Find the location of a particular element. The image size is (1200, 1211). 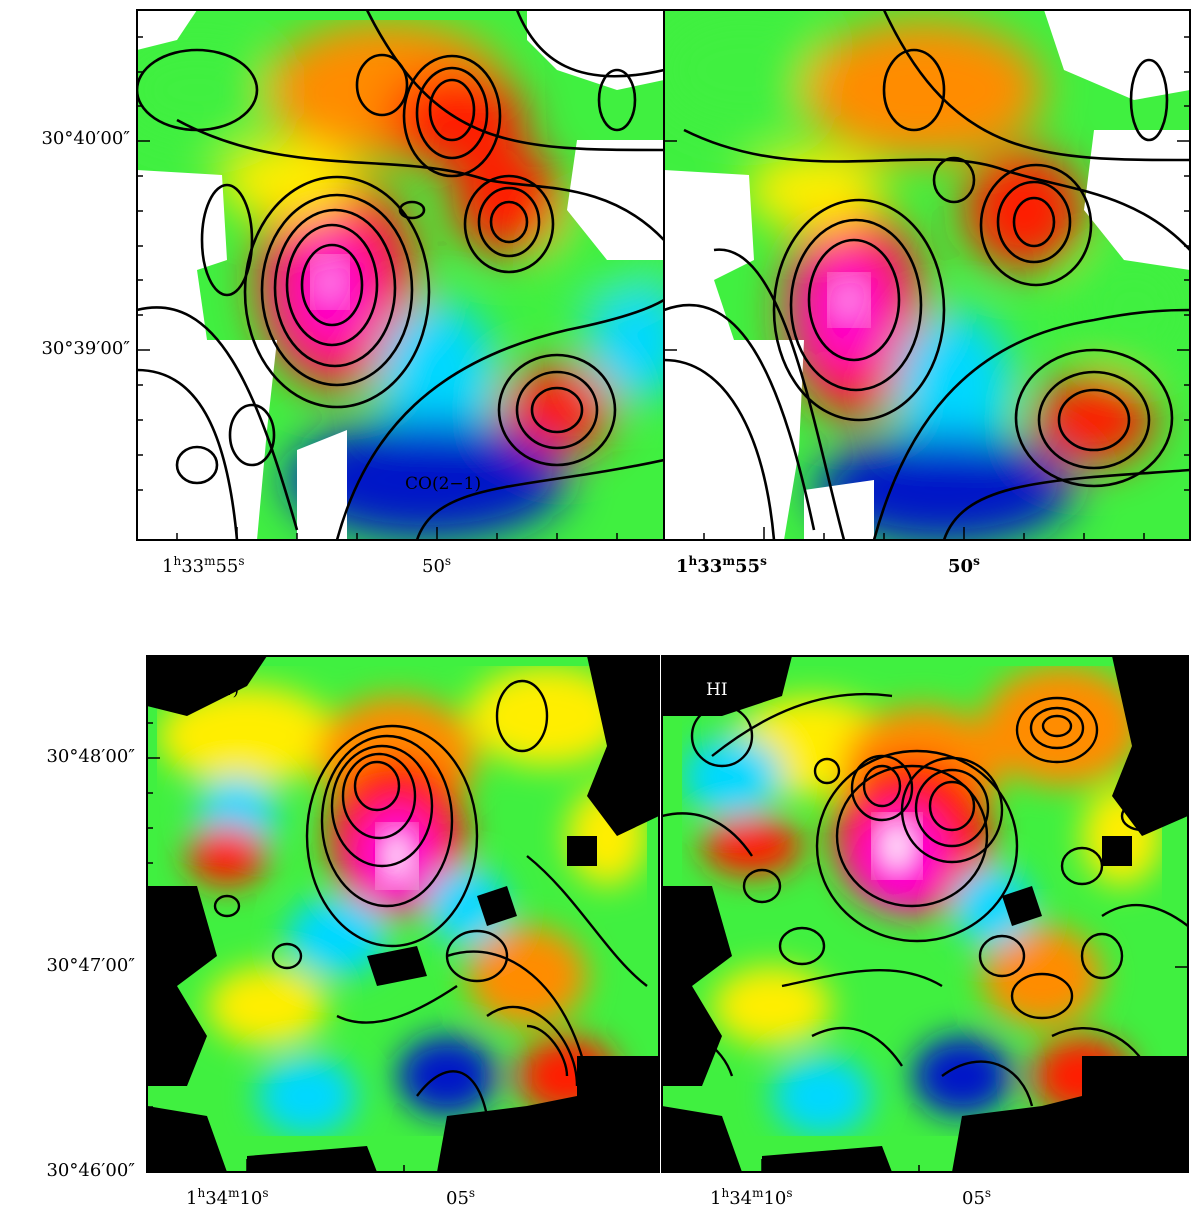

bottom-left-contours is located at coordinates (430, 898).